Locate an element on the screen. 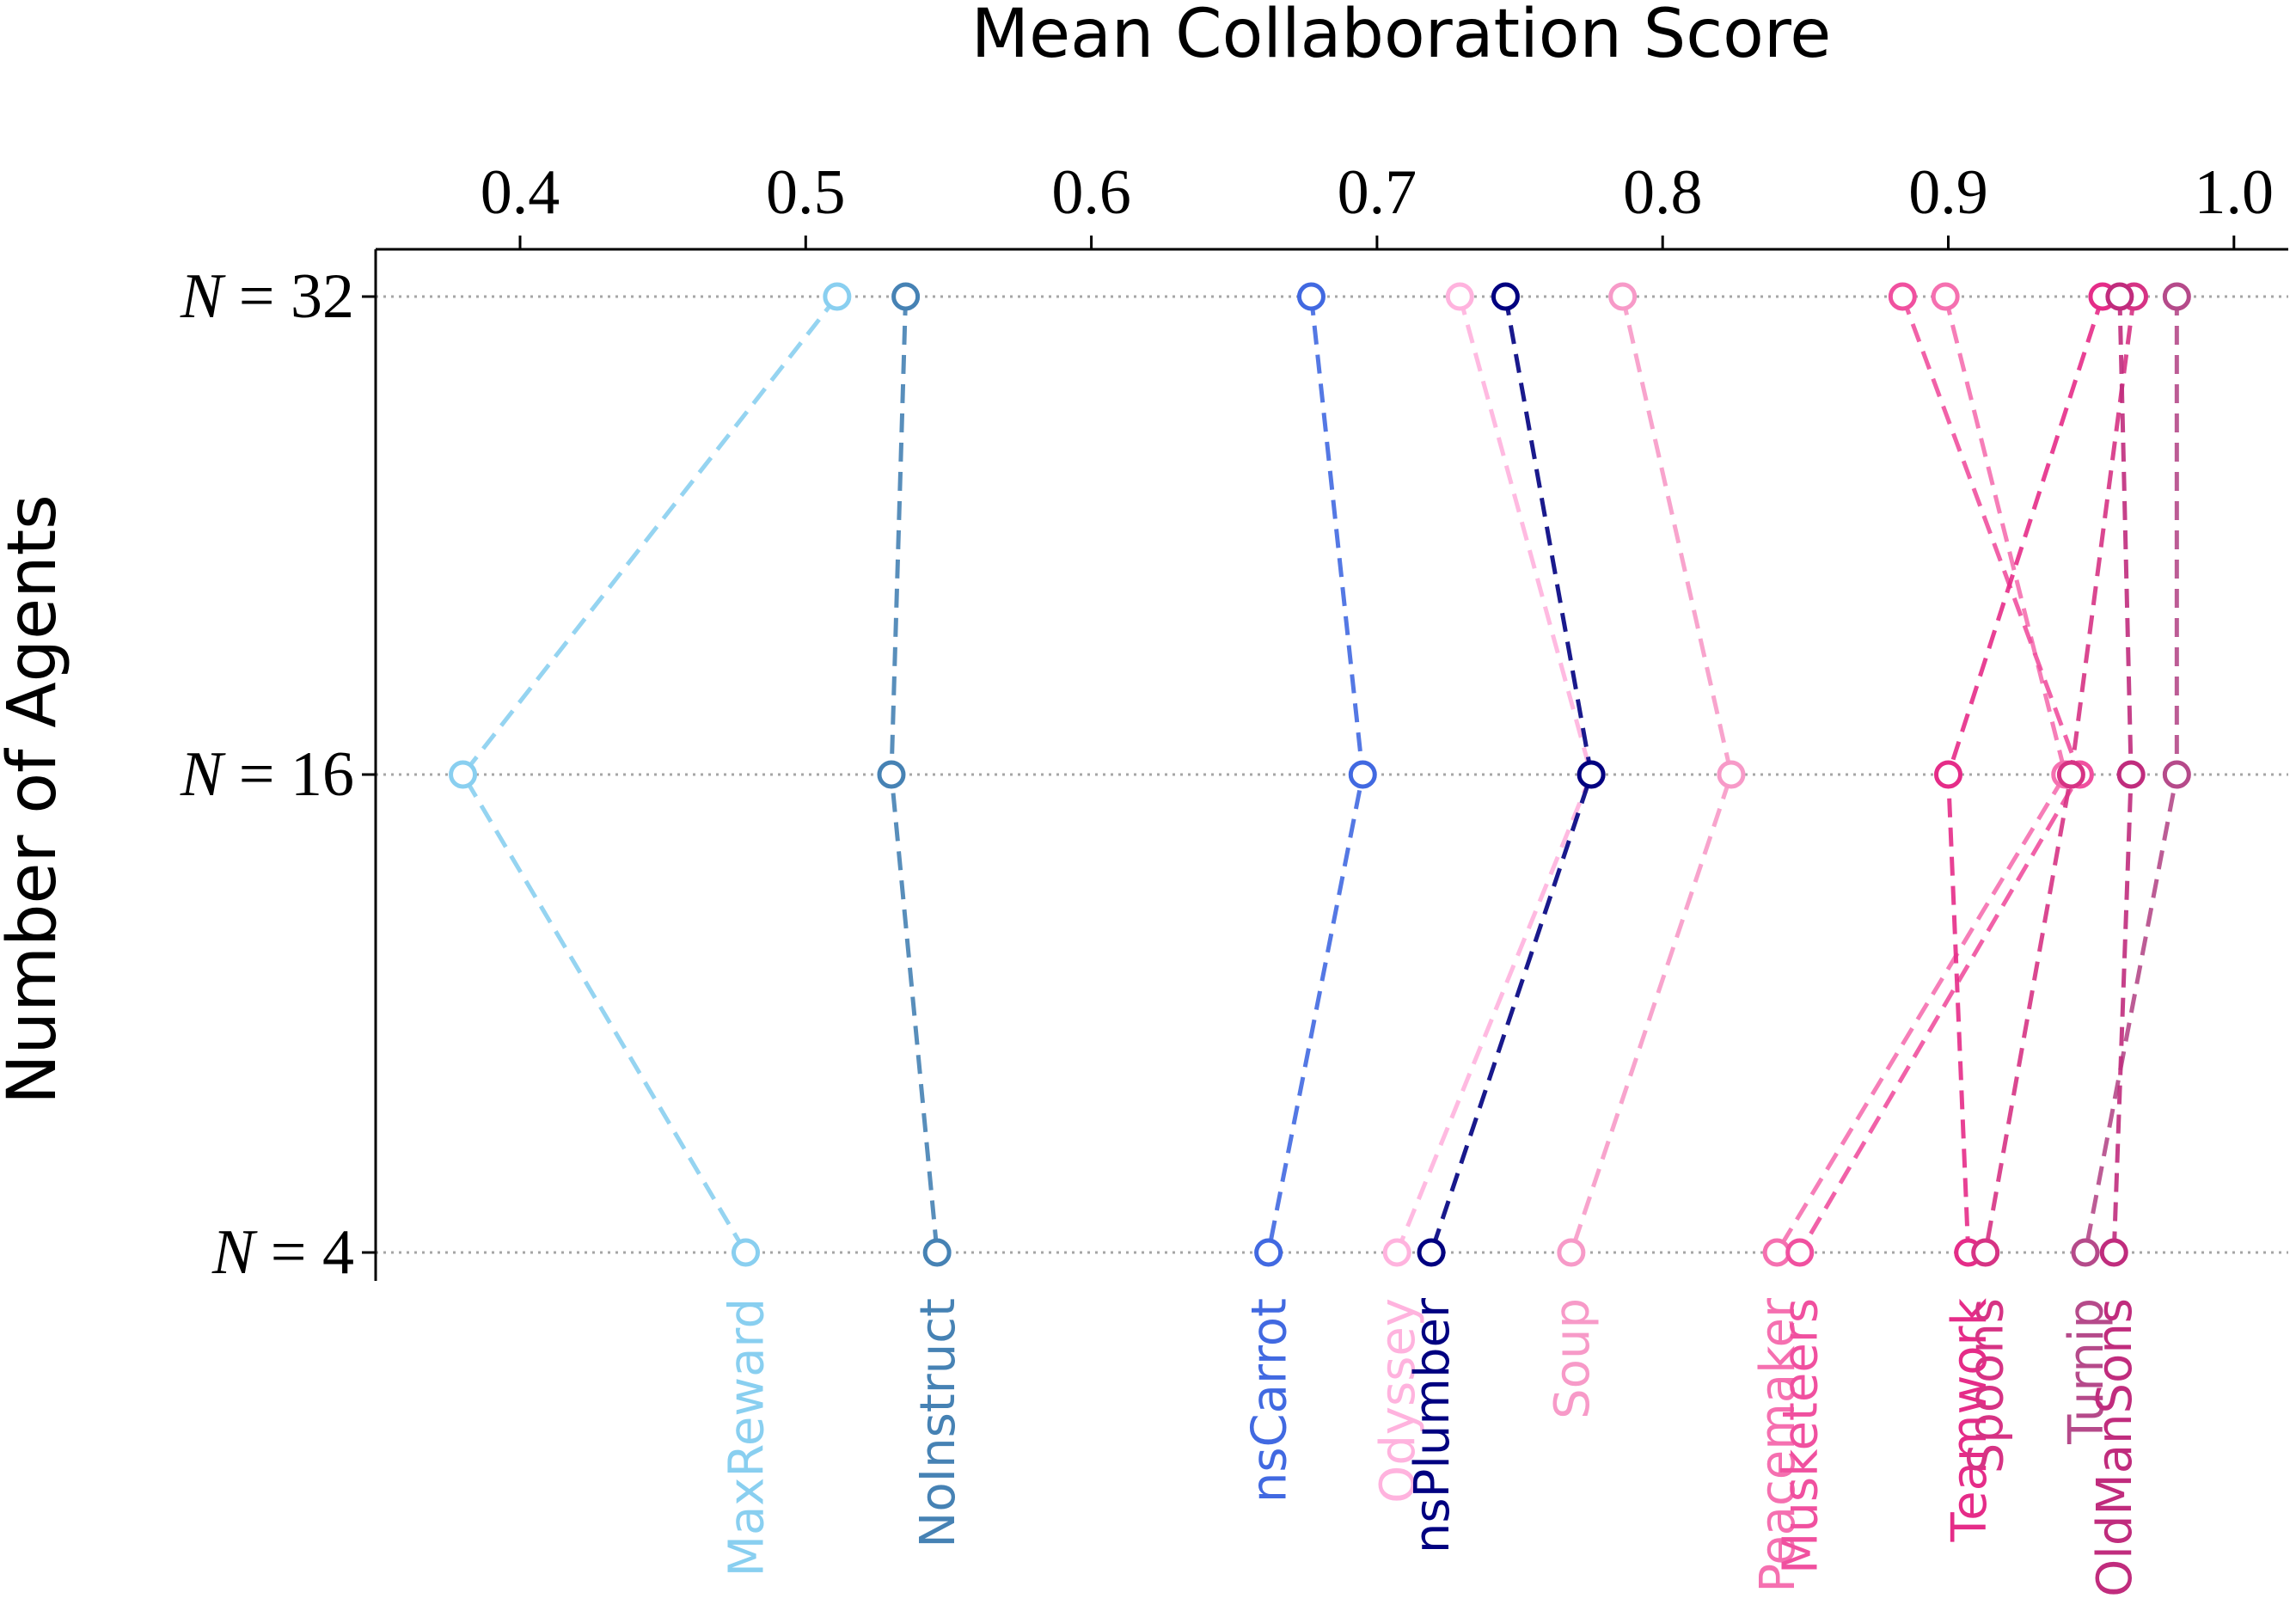  series-label-Soup: Soup is located at coordinates (1573, 1358).